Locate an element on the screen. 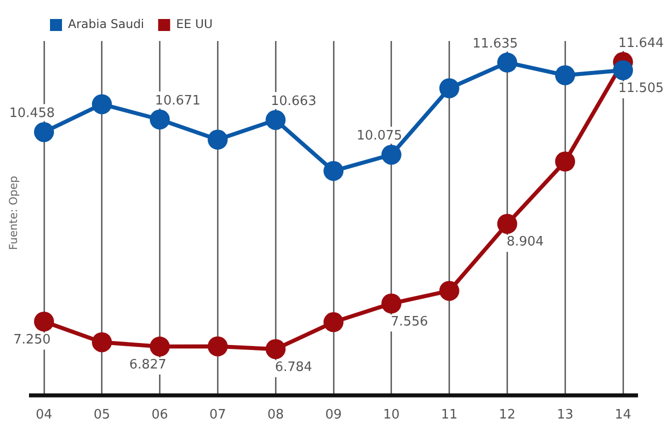 Image resolution: width=665 pixels, height=440 pixels. data-label: 7.250 is located at coordinates (32, 340).